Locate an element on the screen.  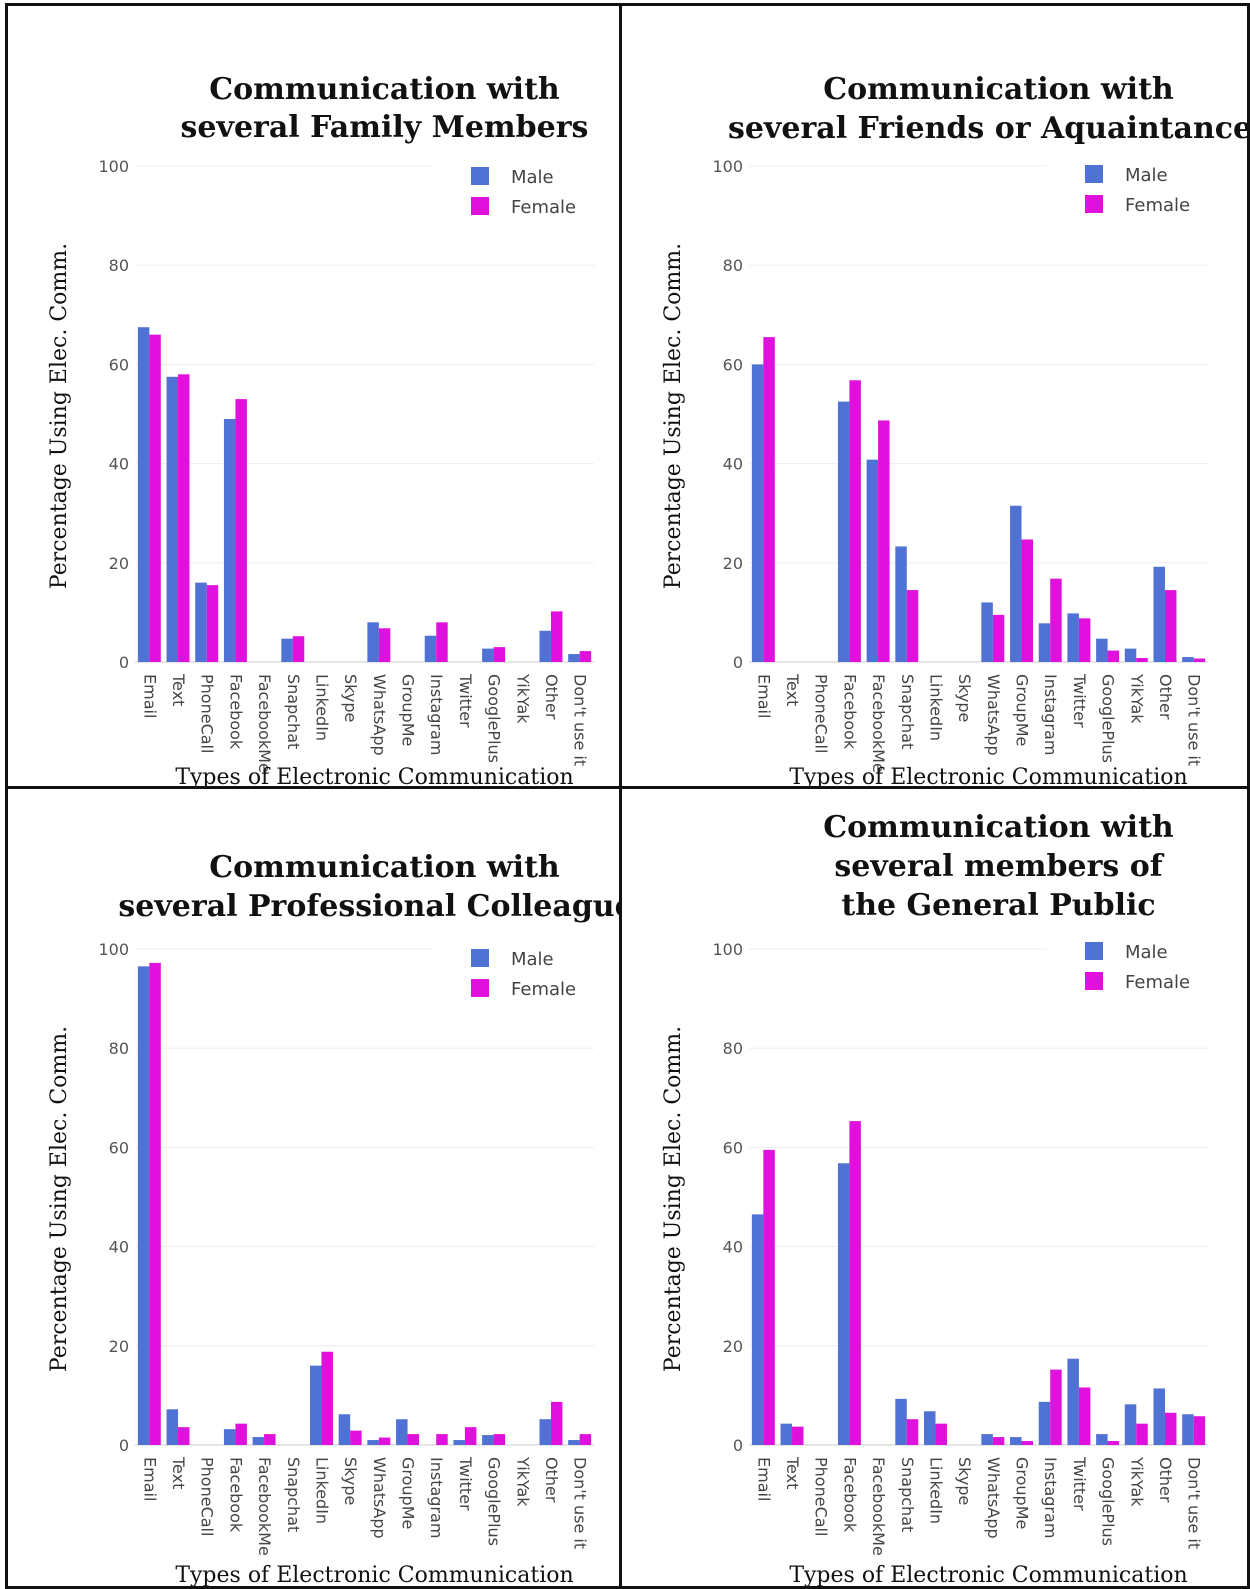
legend-box is located at coordinates (515, 974).